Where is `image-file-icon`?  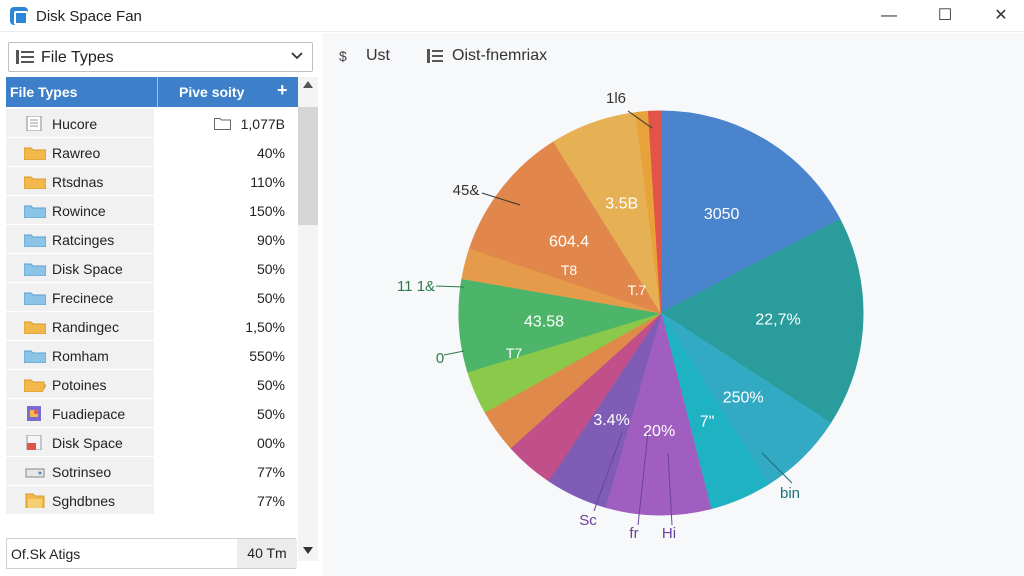
image-file-icon is located at coordinates (34, 413).